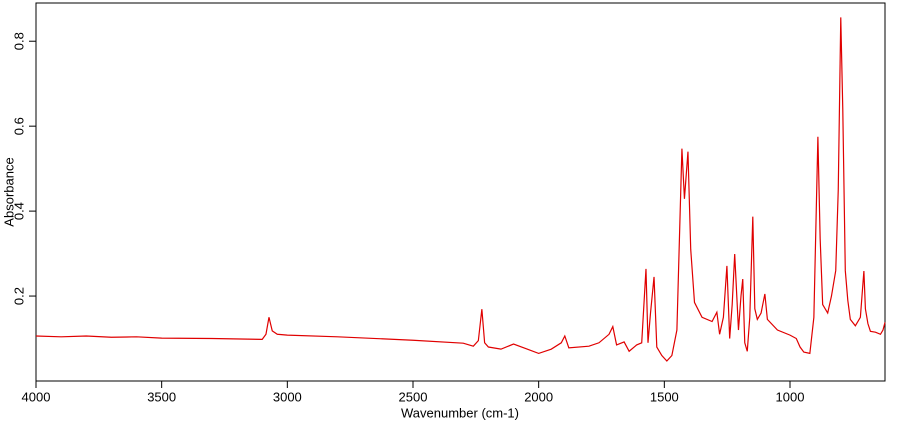 The image size is (900, 425). I want to click on x-tick-label: 1500, so click(664, 396).